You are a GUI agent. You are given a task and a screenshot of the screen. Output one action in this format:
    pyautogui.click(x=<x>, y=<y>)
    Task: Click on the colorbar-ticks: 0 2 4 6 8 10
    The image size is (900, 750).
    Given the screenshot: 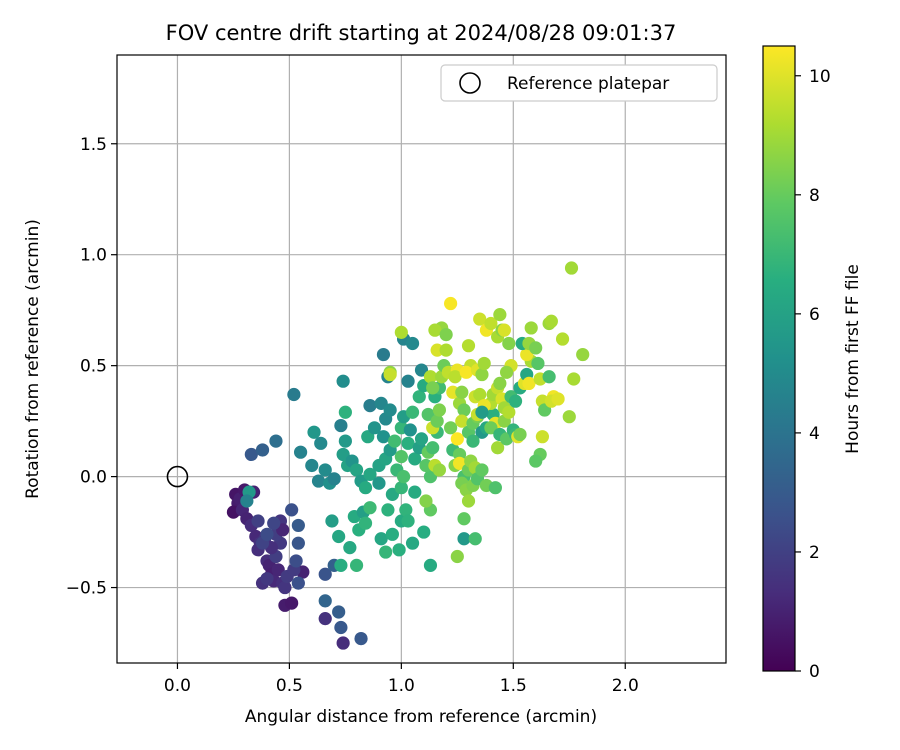 What is the action you would take?
    pyautogui.click(x=813, y=374)
    